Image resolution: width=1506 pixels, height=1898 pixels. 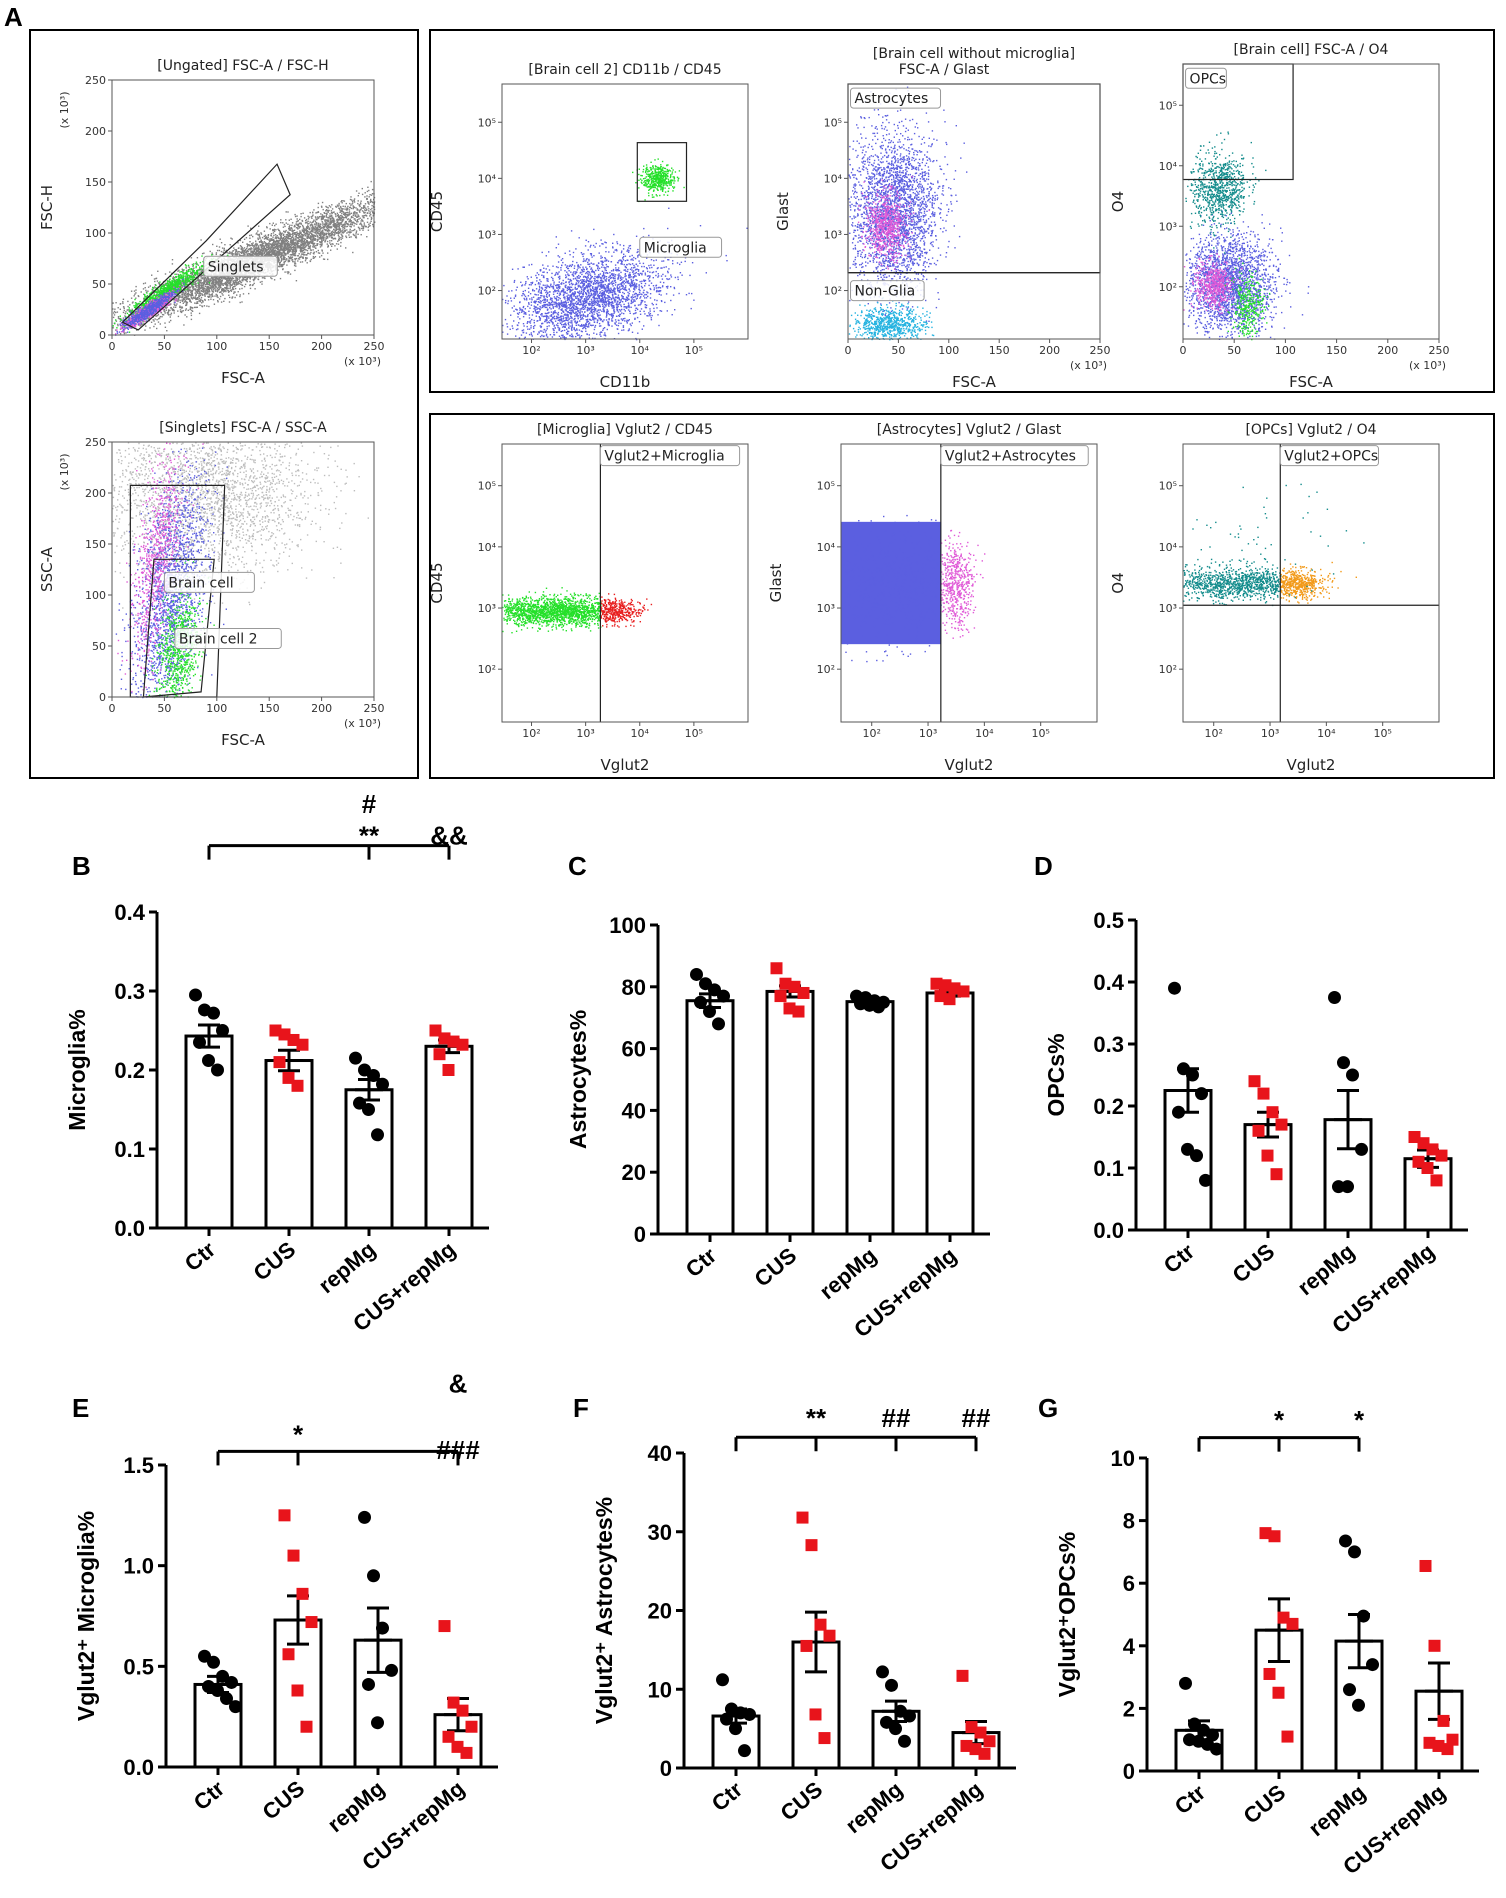 I want to click on significance-label: ###, so click(x=458, y=1450).